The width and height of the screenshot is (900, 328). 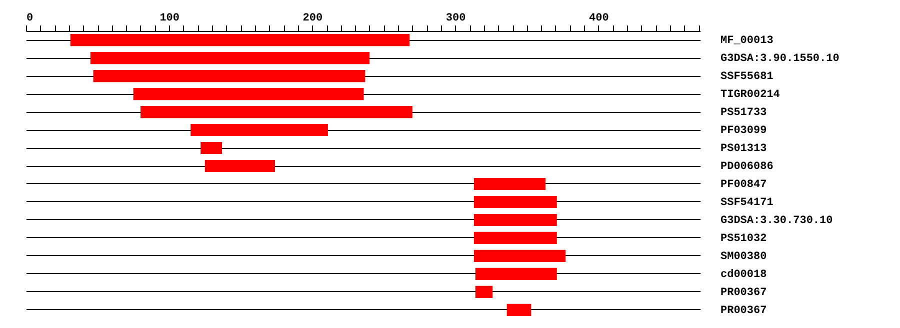 What do you see at coordinates (456, 18) in the screenshot?
I see `x-tick-label: 300` at bounding box center [456, 18].